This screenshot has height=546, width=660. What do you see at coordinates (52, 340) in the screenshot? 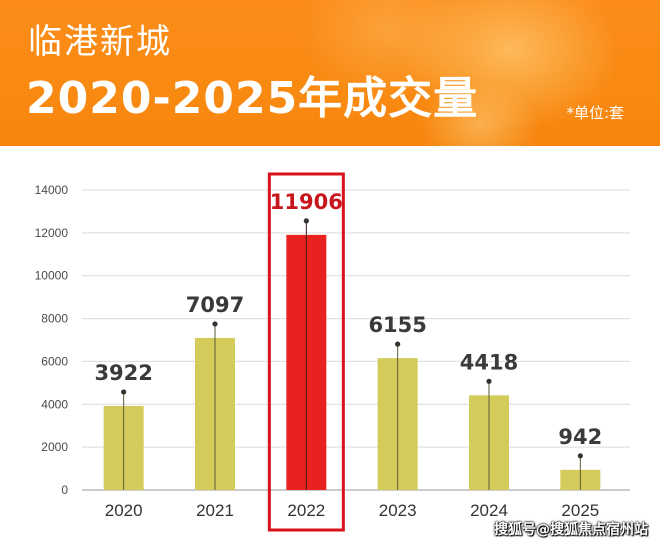
I see `y-axis: 0 2000 4000 6000 8000 10000 12000 14000` at bounding box center [52, 340].